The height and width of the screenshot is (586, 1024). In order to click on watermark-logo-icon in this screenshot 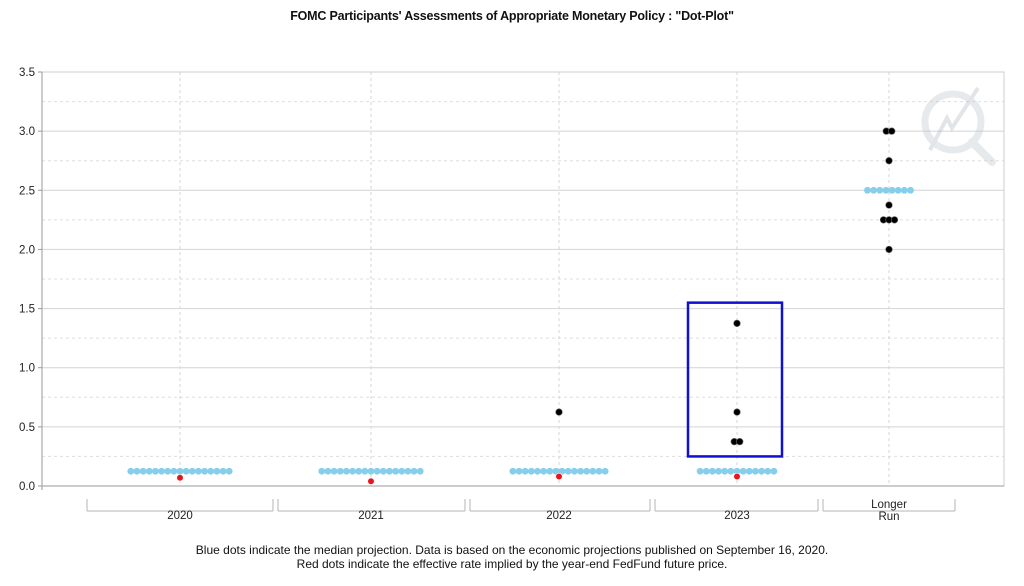, I will do `click(958, 126)`.